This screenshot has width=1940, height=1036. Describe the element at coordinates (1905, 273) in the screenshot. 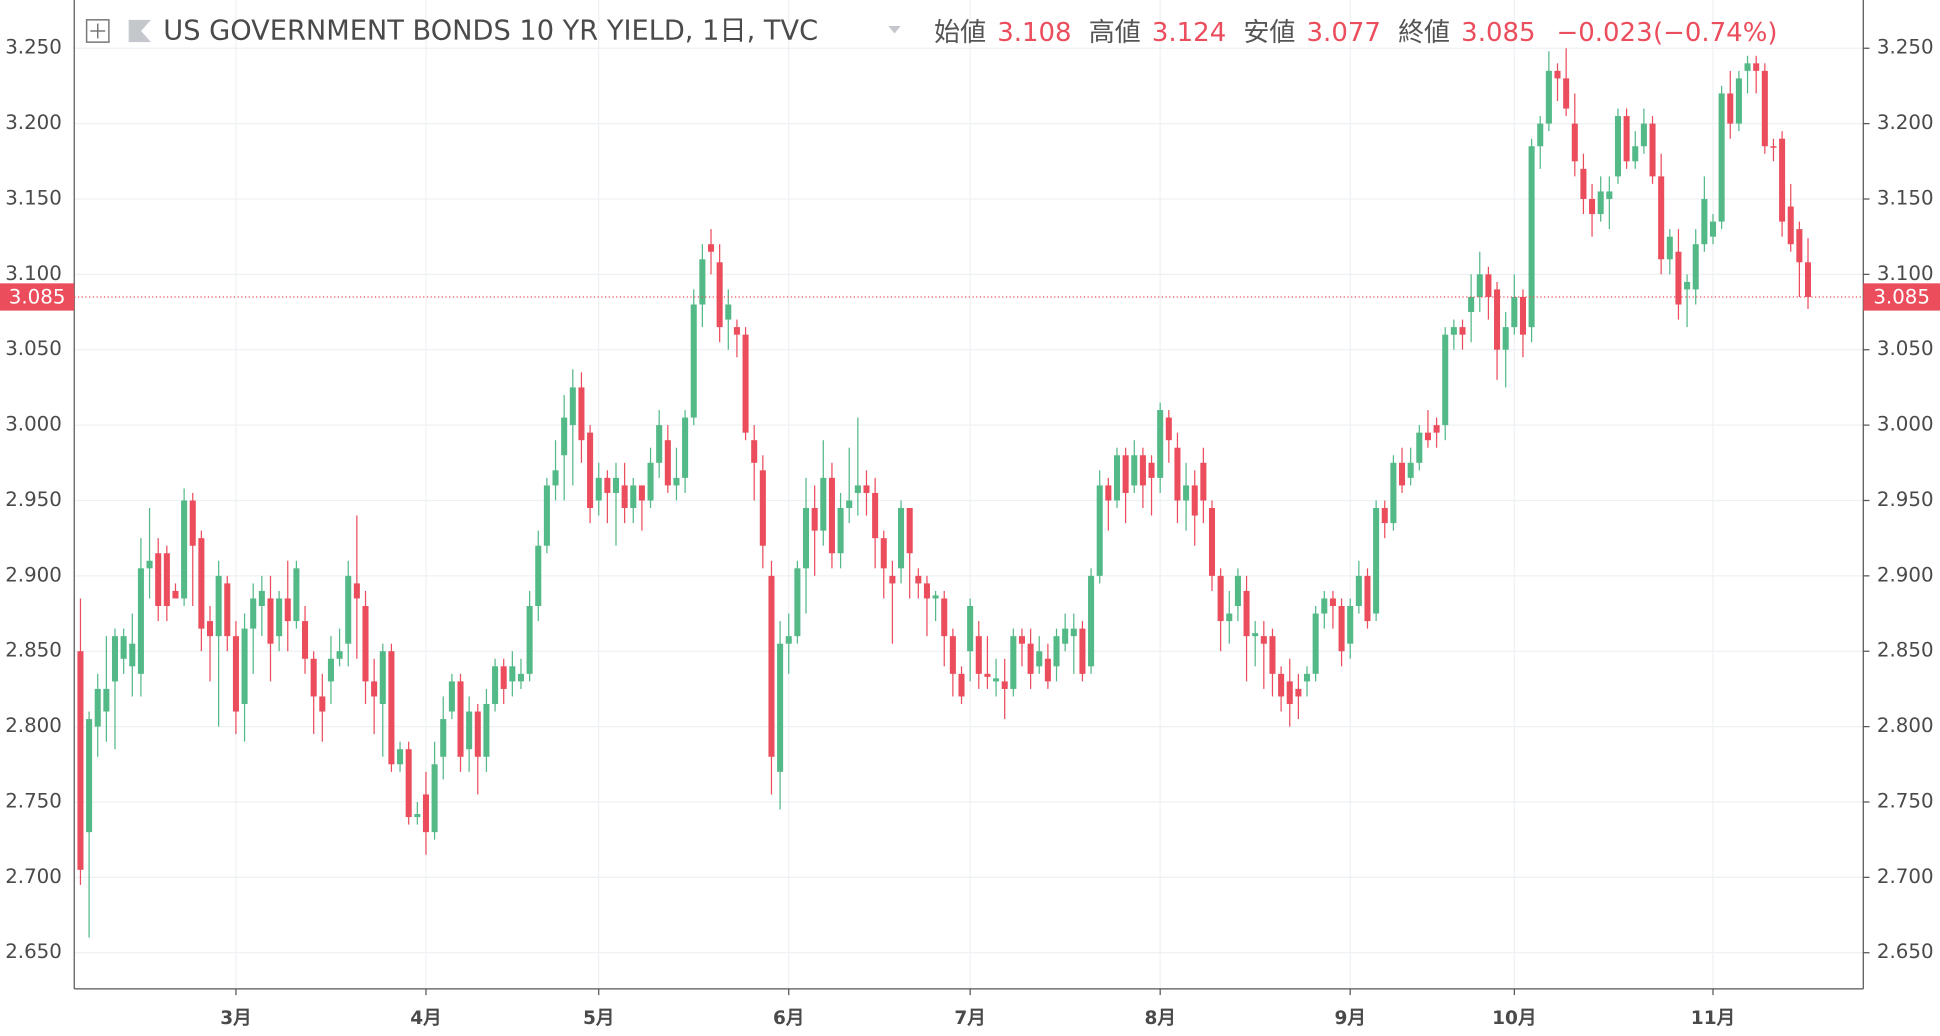

I see `y2-tick-label: 3.100` at that location.